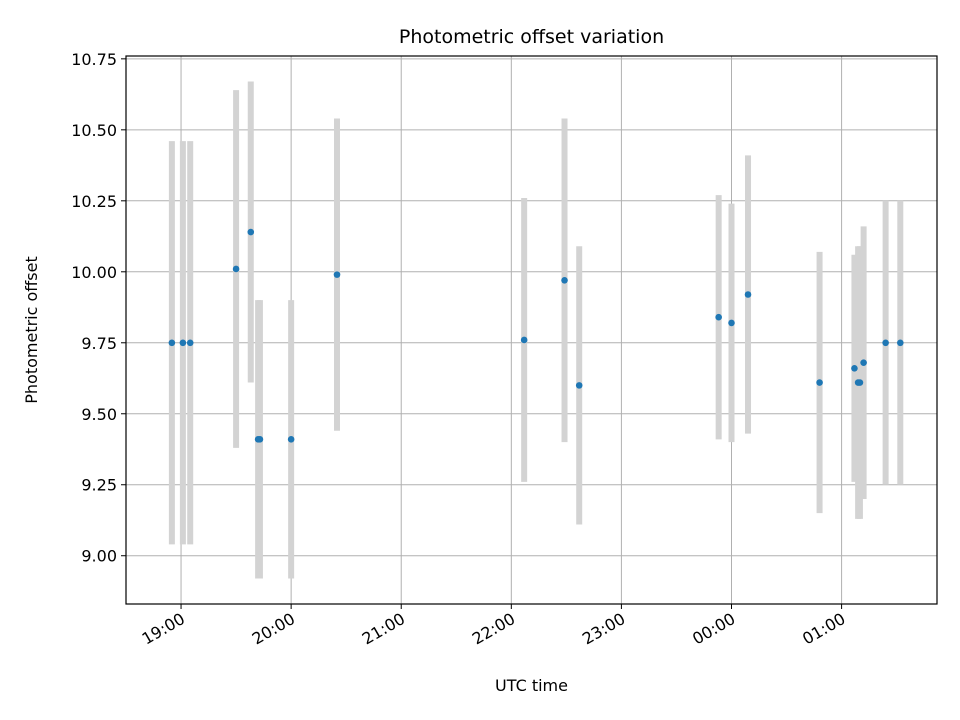 The height and width of the screenshot is (720, 960). What do you see at coordinates (94, 130) in the screenshot?
I see `y-tick-label: 10.50` at bounding box center [94, 130].